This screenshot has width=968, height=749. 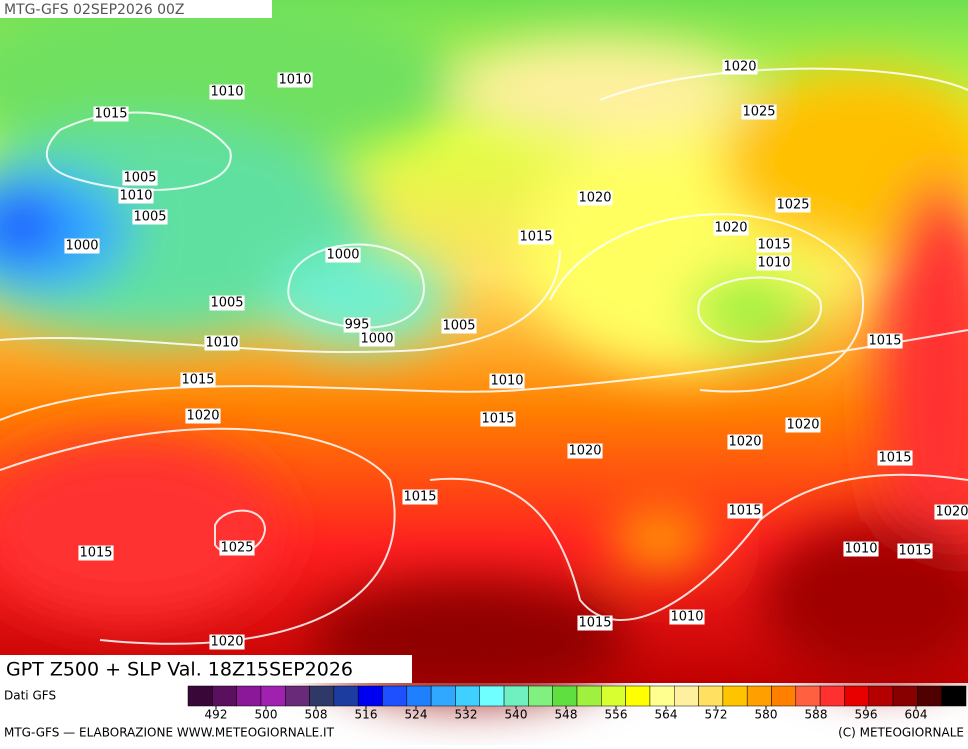 I want to click on colorbar-tick-label: 564, so click(x=666, y=715).